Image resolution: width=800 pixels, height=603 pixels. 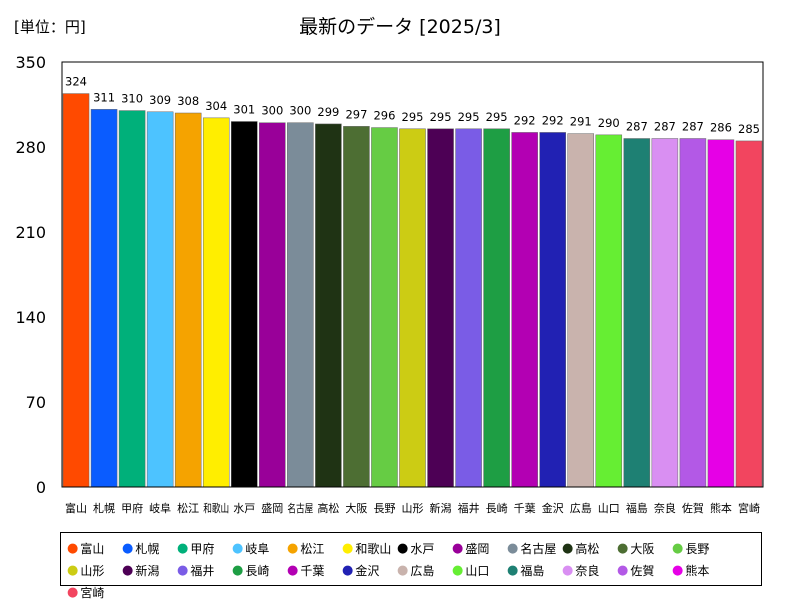 I want to click on legend-item: ● 宮崎, so click(x=94, y=592).